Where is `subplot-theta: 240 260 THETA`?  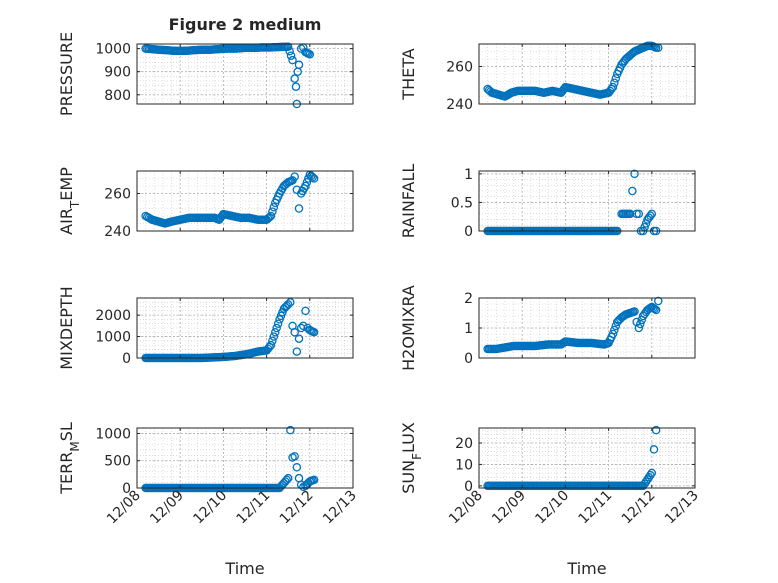 subplot-theta: 240 260 THETA is located at coordinates (547, 77).